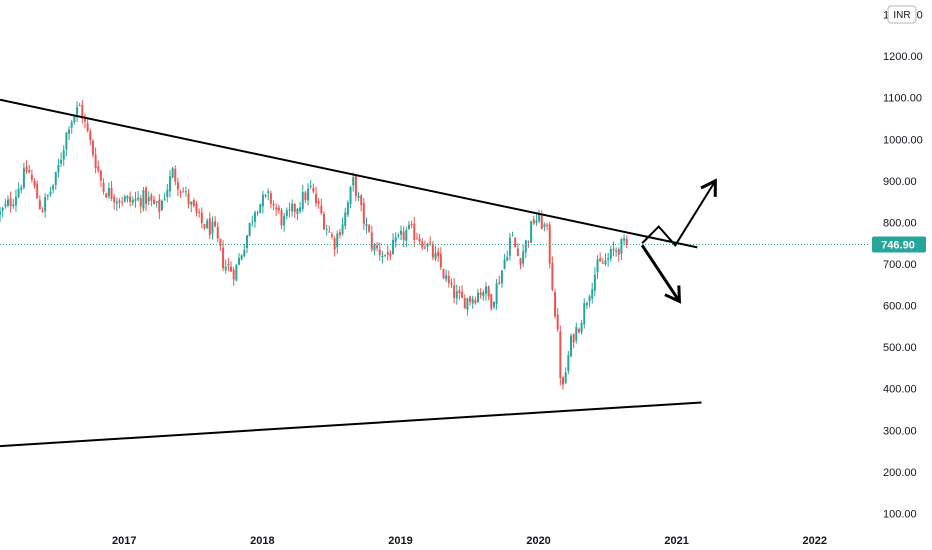  Describe the element at coordinates (900, 223) in the screenshot. I see `y-tick-label: 800.00` at that location.